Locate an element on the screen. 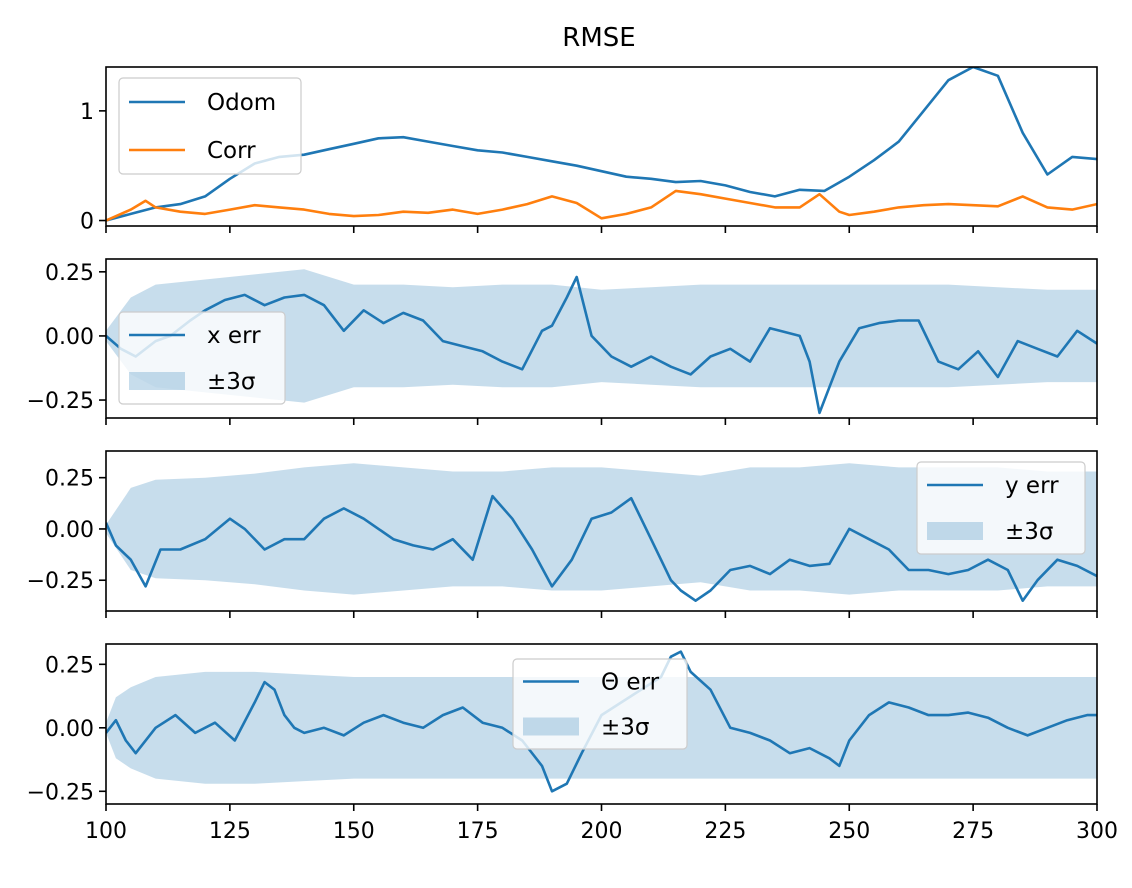  x-tick-label: 150 is located at coordinates (354, 831).